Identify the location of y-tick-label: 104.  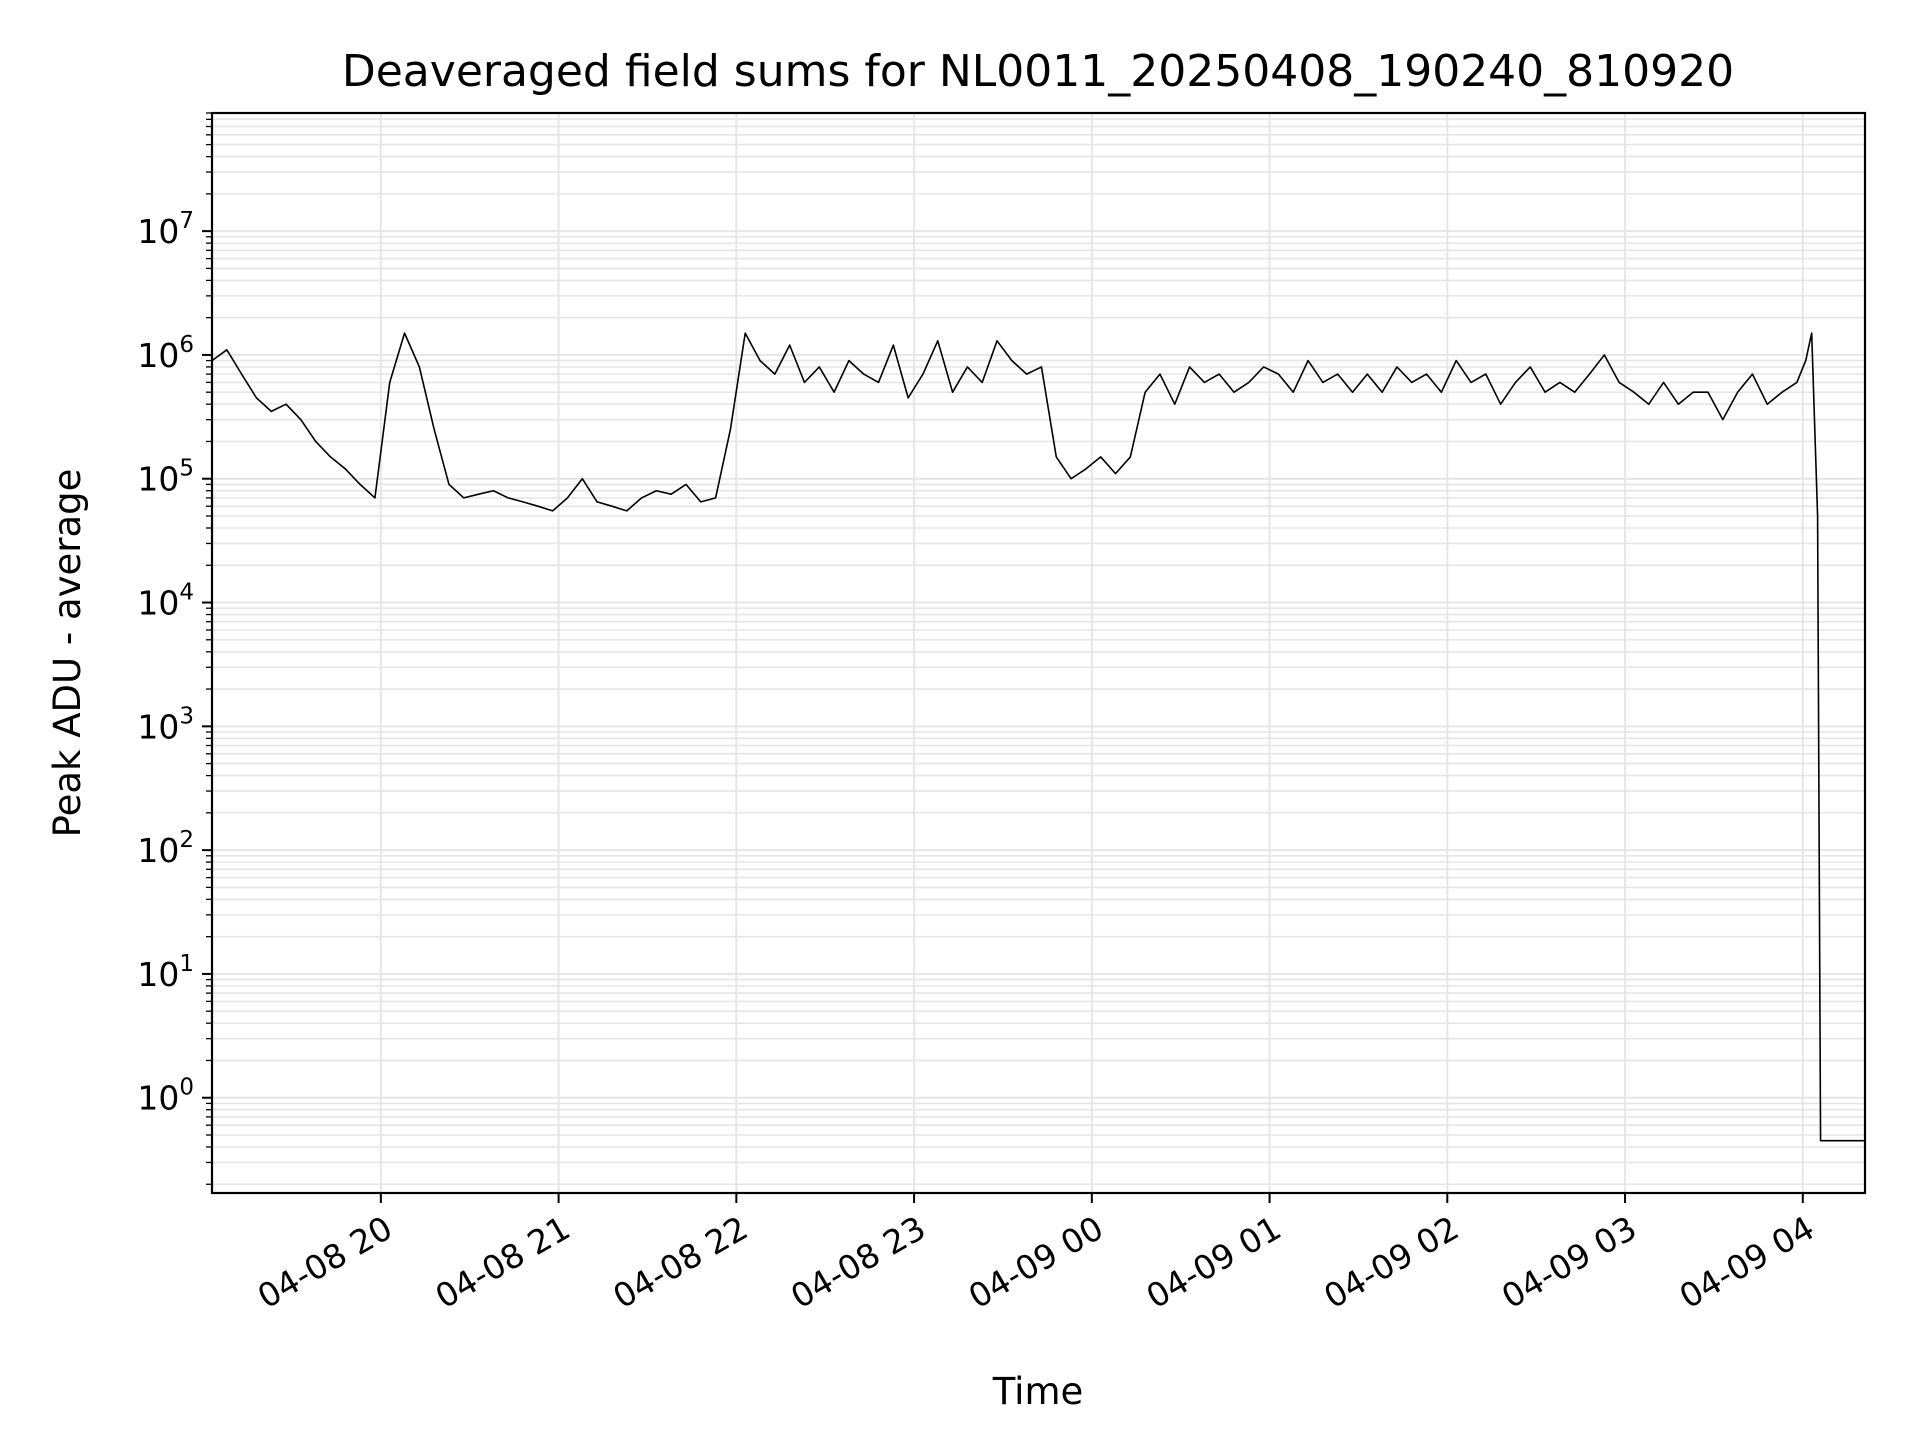
(165, 601).